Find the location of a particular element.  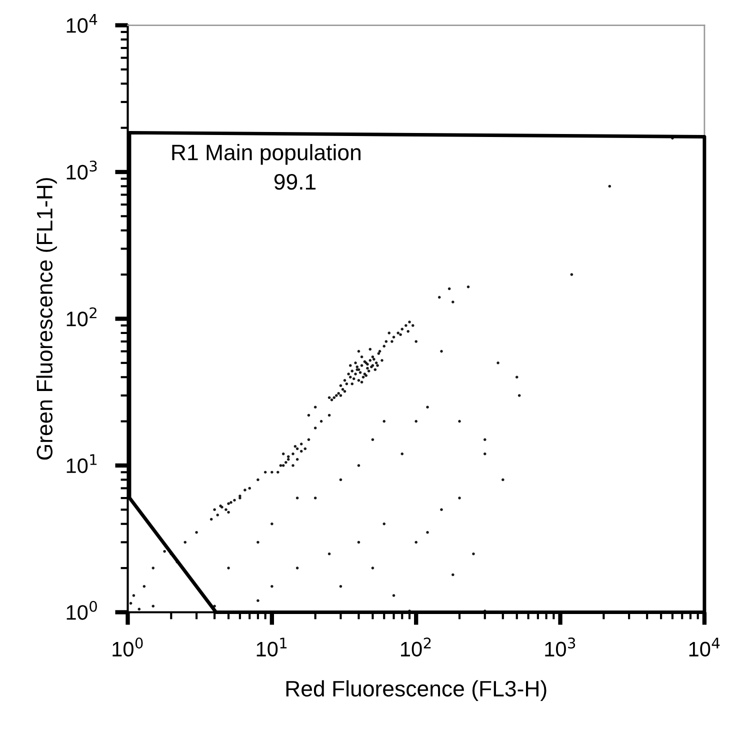

y-tick-label: 10$^{1}$ is located at coordinates (81, 464).